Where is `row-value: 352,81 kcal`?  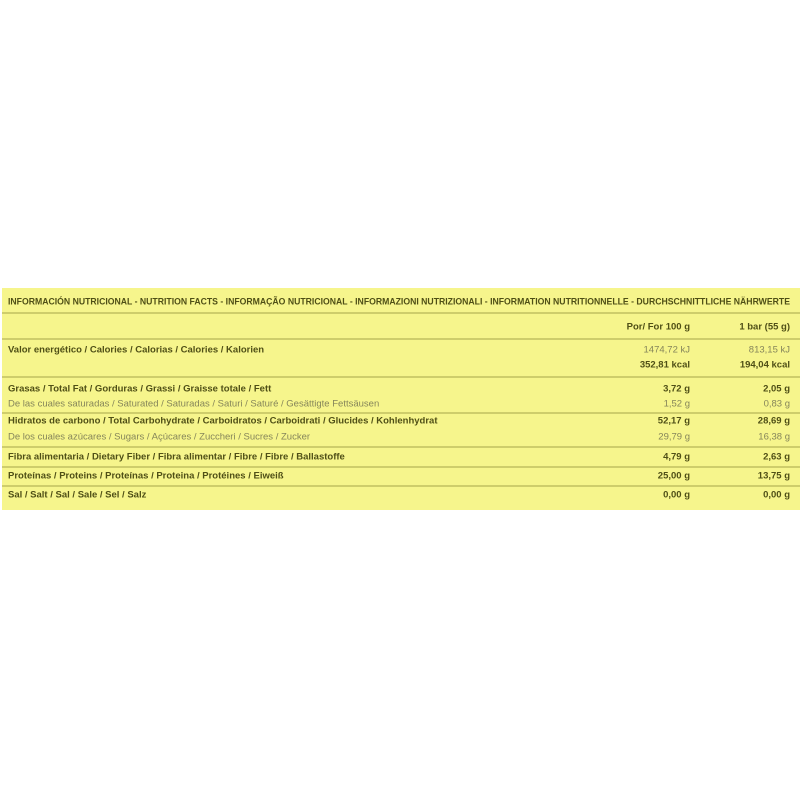 row-value: 352,81 kcal is located at coordinates (665, 365).